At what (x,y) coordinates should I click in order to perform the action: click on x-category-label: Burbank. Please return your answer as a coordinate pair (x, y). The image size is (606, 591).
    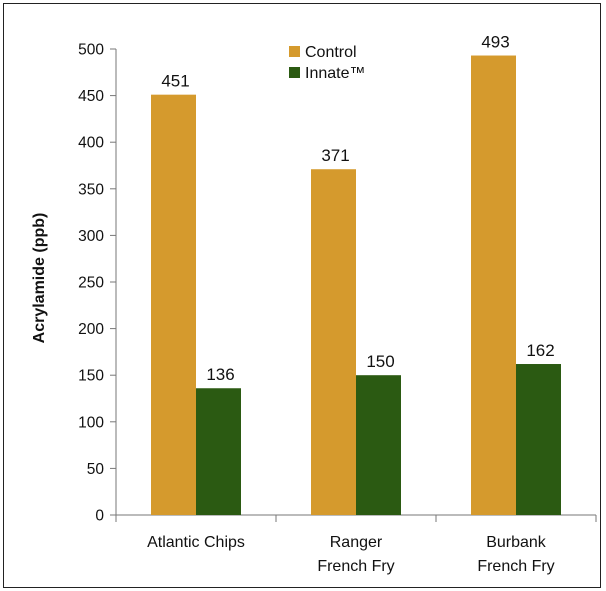
    Looking at the image, I should click on (516, 542).